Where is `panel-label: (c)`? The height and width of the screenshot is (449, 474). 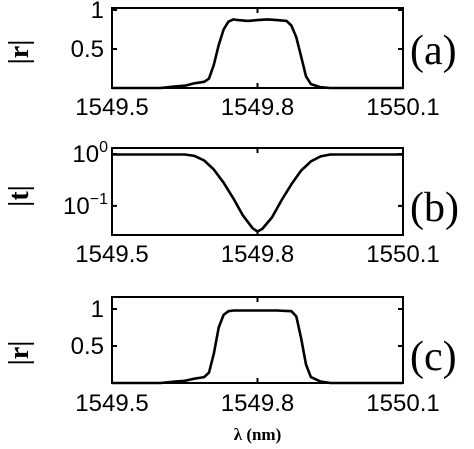
panel-label: (c) is located at coordinates (433, 357).